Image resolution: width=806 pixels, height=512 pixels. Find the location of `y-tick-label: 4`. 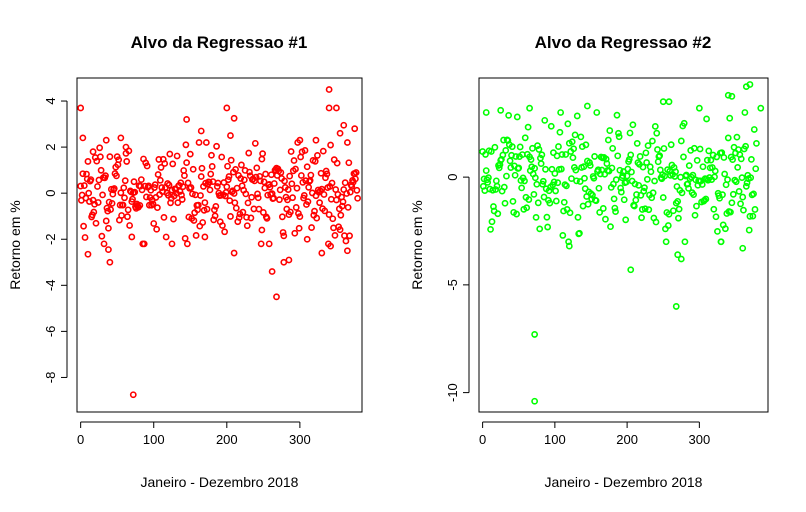

y-tick-label: 4 is located at coordinates (50, 100).